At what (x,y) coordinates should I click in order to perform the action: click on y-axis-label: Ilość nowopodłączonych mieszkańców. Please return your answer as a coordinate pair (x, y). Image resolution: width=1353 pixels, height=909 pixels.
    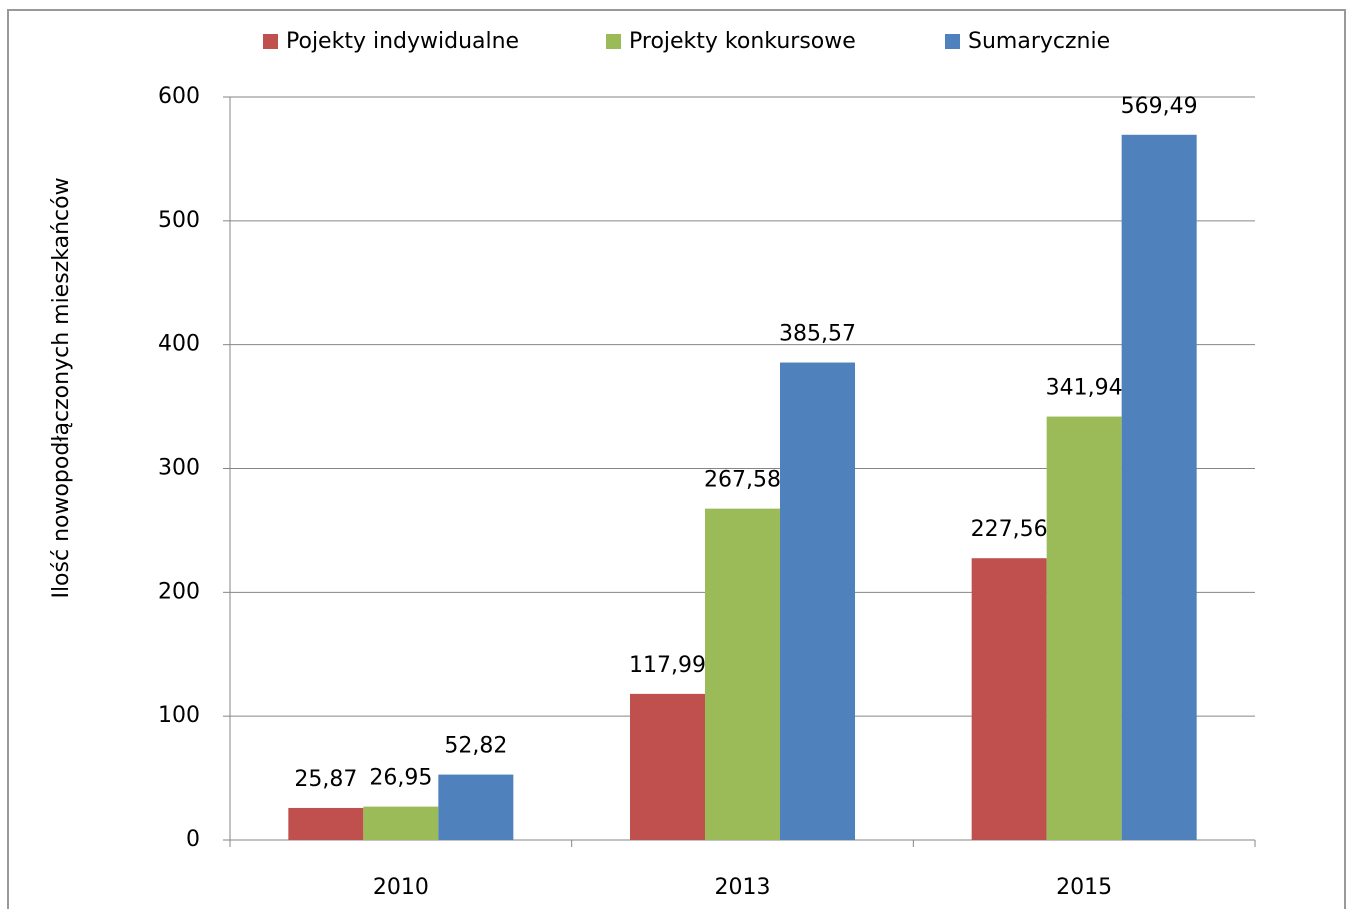
    Looking at the image, I should click on (61, 387).